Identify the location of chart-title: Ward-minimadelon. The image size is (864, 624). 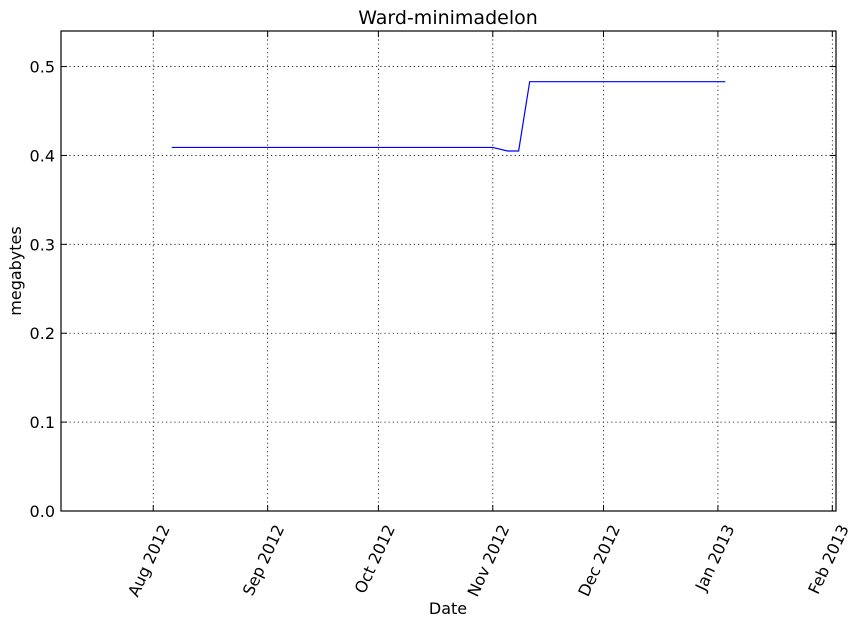
(448, 18).